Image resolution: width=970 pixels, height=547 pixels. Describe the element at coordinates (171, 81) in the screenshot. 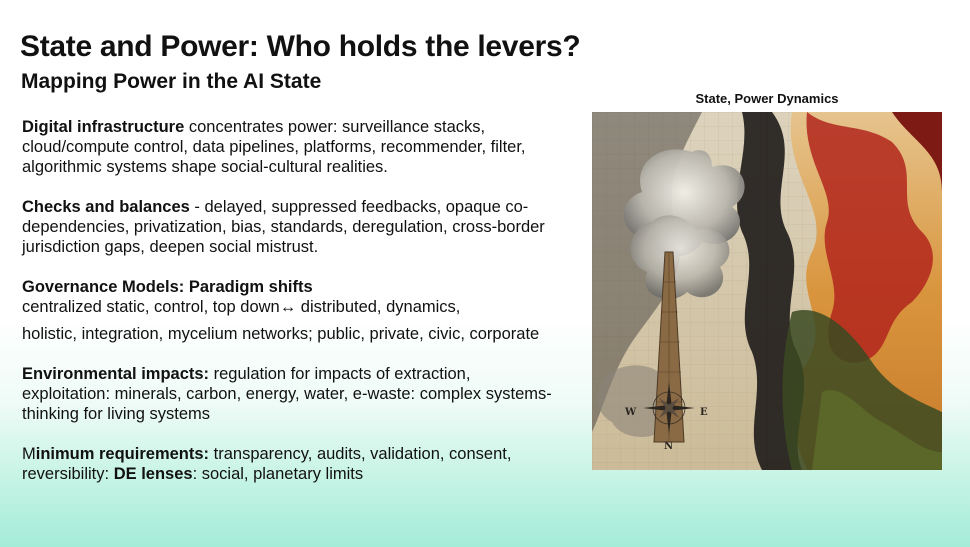

I see `slide-subtitle: Mapping Power in the AI State` at that location.